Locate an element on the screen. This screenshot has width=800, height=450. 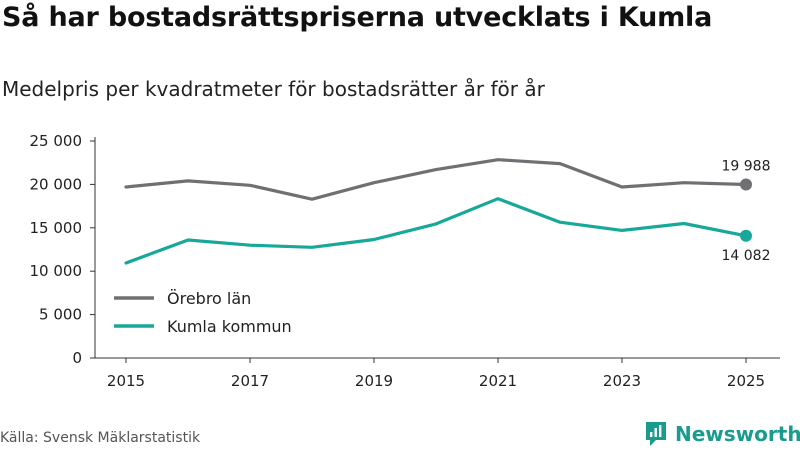
newsworthy-brand: Newsworthy is located at coordinates (737, 434).